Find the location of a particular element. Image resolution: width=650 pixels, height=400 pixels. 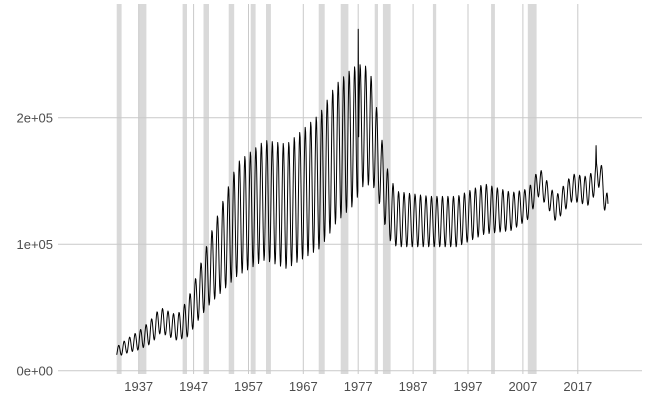

x-tick-label: 1947 is located at coordinates (193, 386).